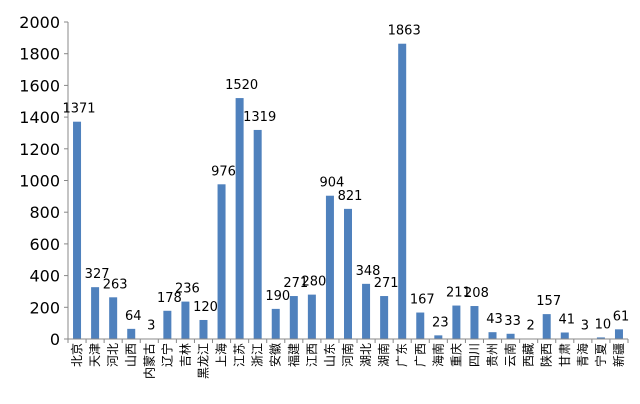  Describe the element at coordinates (420, 355) in the screenshot. I see `x-tick-label: 广西` at that location.